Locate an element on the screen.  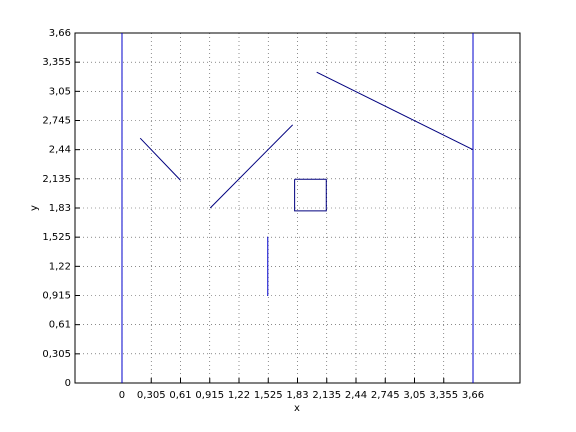
x-tick-label: 2,44 is located at coordinates (356, 395).